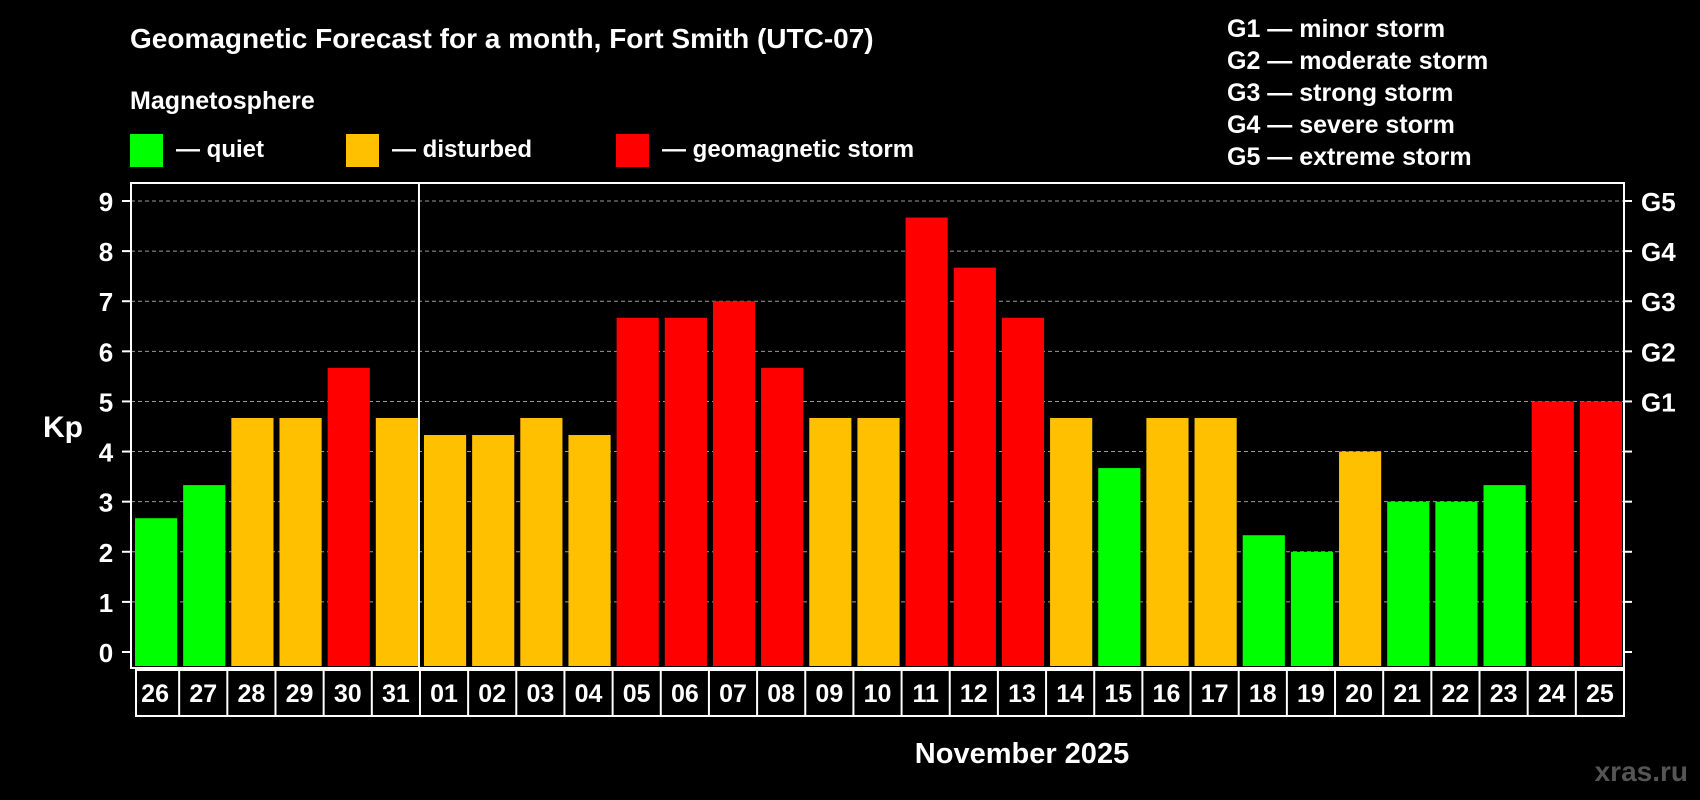 The width and height of the screenshot is (1700, 800). Describe the element at coordinates (1022, 754) in the screenshot. I see `x-axis-label: November 2025` at that location.